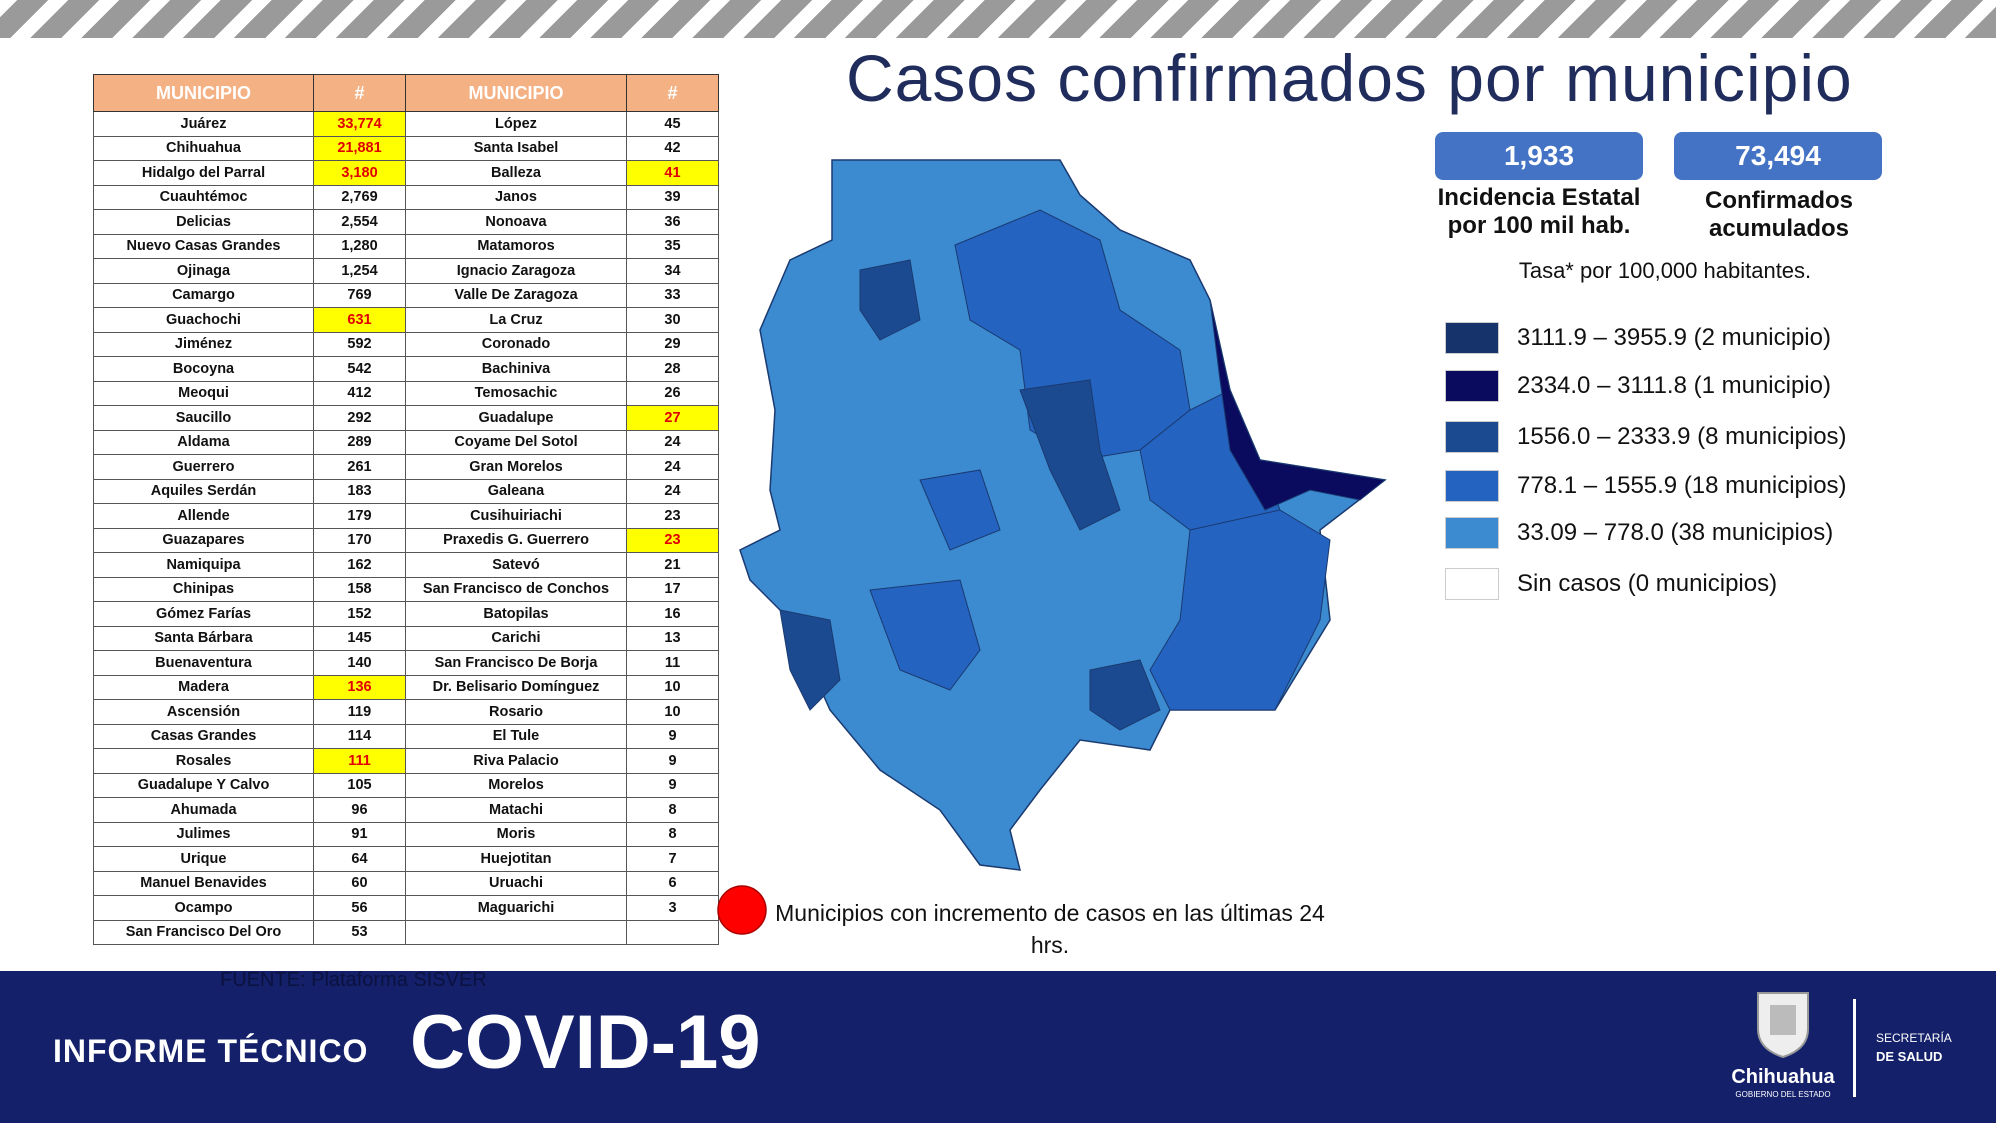 This screenshot has width=1996, height=1123. Describe the element at coordinates (516, 516) in the screenshot. I see `municipality: Cusihuiriachi` at that location.